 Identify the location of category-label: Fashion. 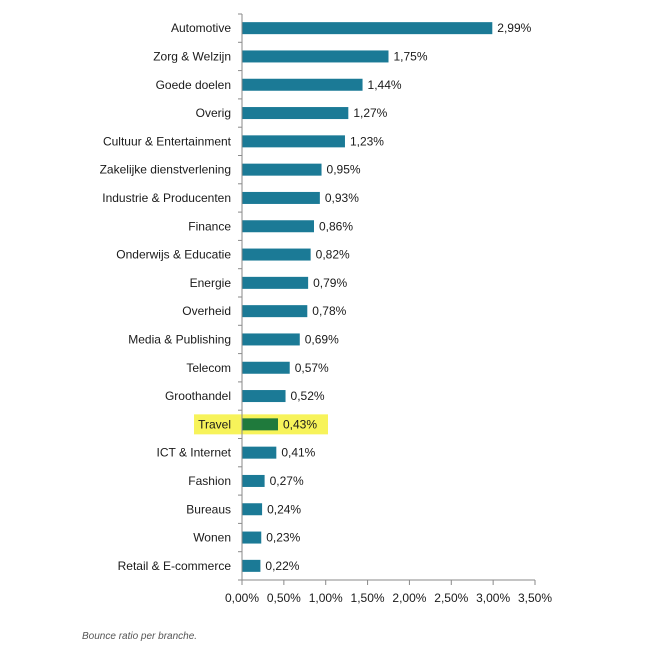
(209, 481).